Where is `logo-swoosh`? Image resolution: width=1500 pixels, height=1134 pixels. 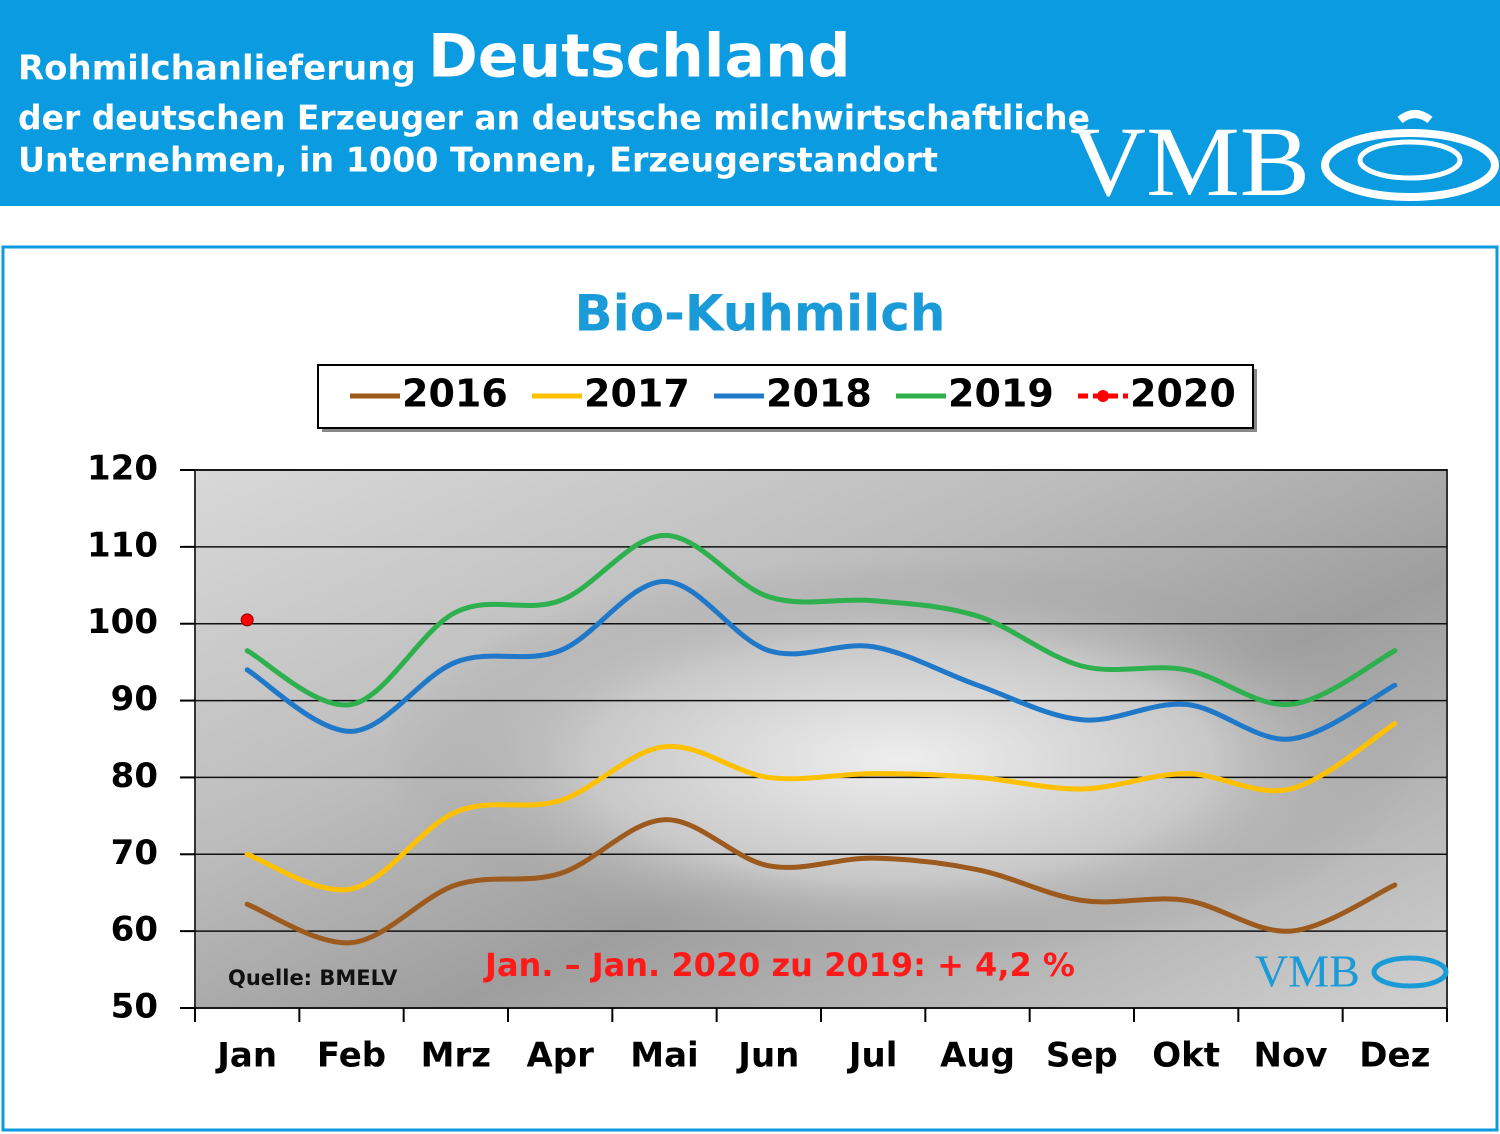 logo-swoosh is located at coordinates (1410, 155).